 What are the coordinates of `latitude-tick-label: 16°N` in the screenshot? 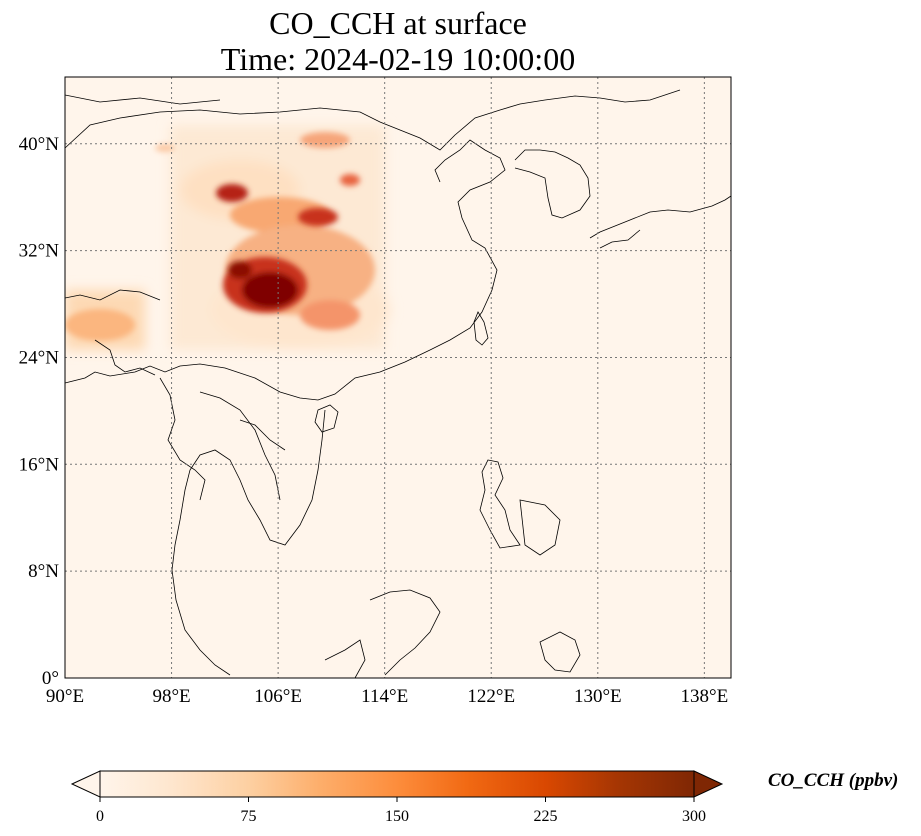 It's located at (39, 464).